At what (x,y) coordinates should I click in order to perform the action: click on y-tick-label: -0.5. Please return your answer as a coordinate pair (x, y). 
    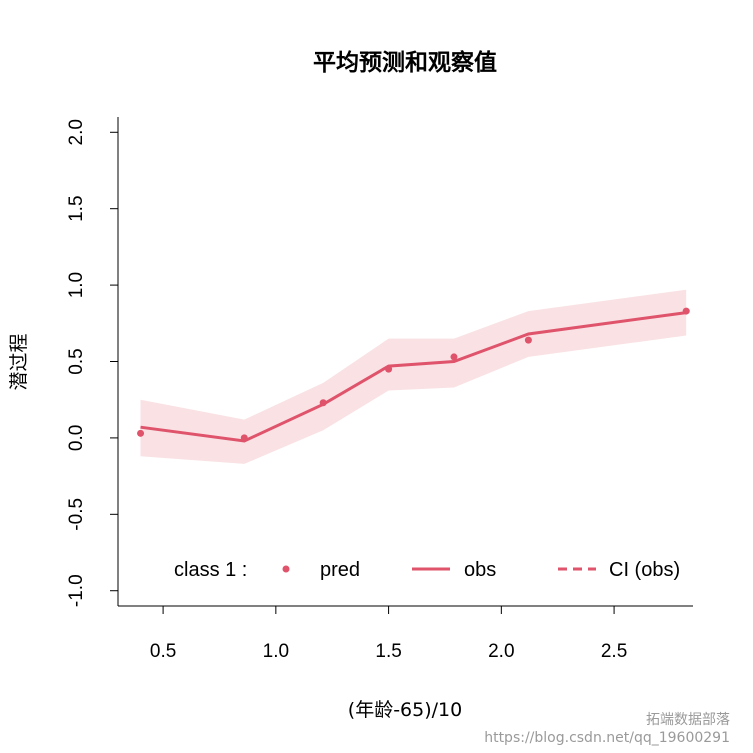
    Looking at the image, I should click on (76, 514).